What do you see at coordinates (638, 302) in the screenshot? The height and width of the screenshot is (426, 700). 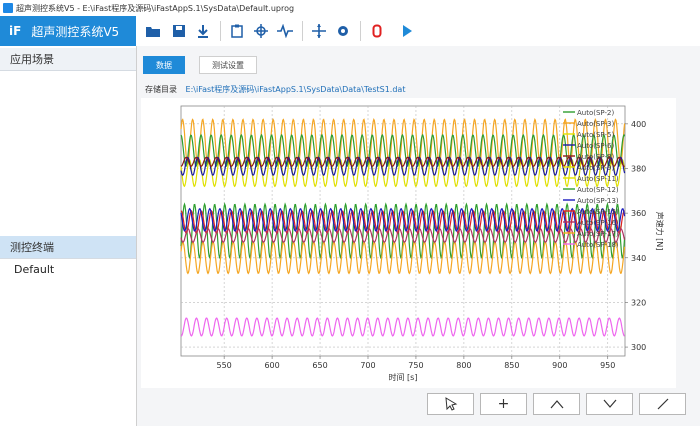 I see `y-tick-label: 320` at bounding box center [638, 302].